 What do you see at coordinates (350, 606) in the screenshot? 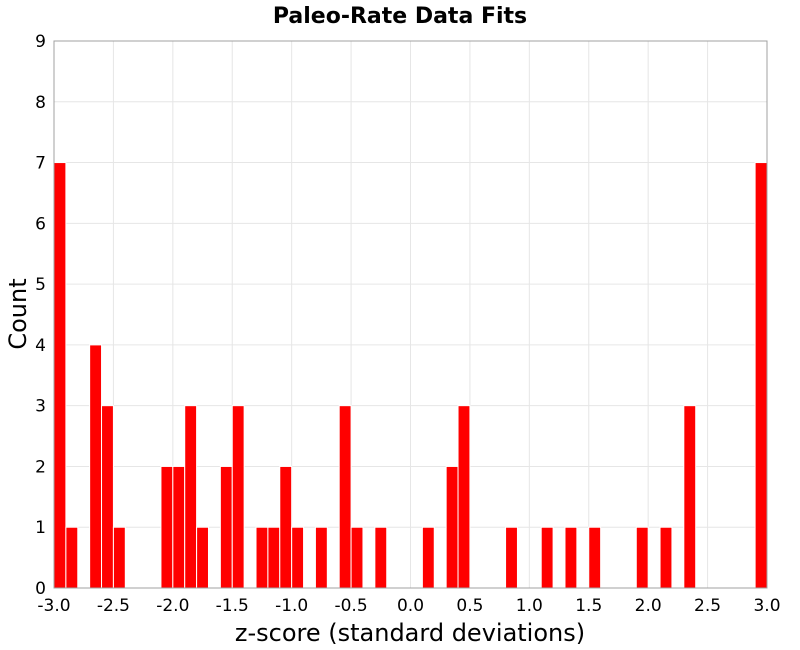
I see `x-tick-label: -0.5` at bounding box center [350, 606].